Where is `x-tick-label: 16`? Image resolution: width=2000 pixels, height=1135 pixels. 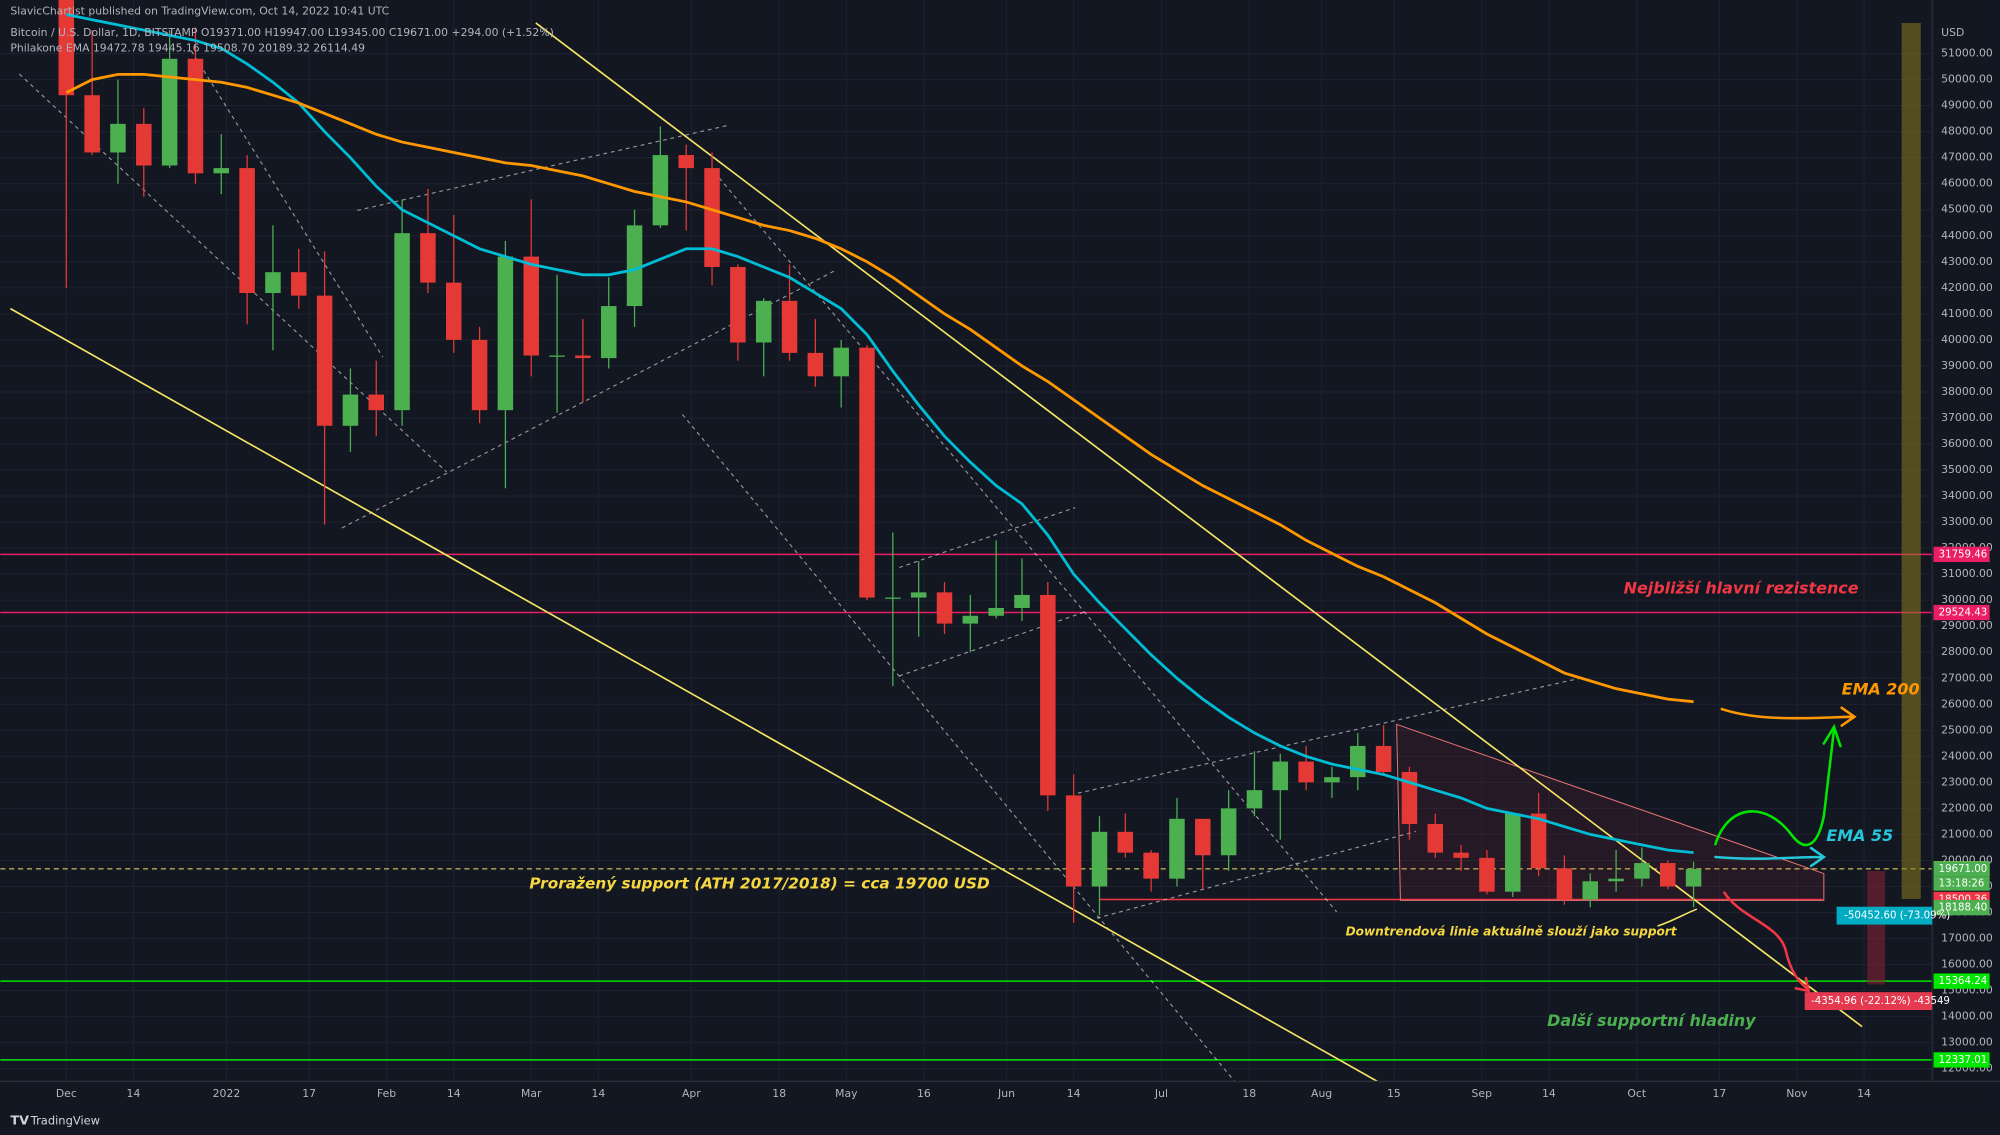 x-tick-label: 16 is located at coordinates (924, 1093).